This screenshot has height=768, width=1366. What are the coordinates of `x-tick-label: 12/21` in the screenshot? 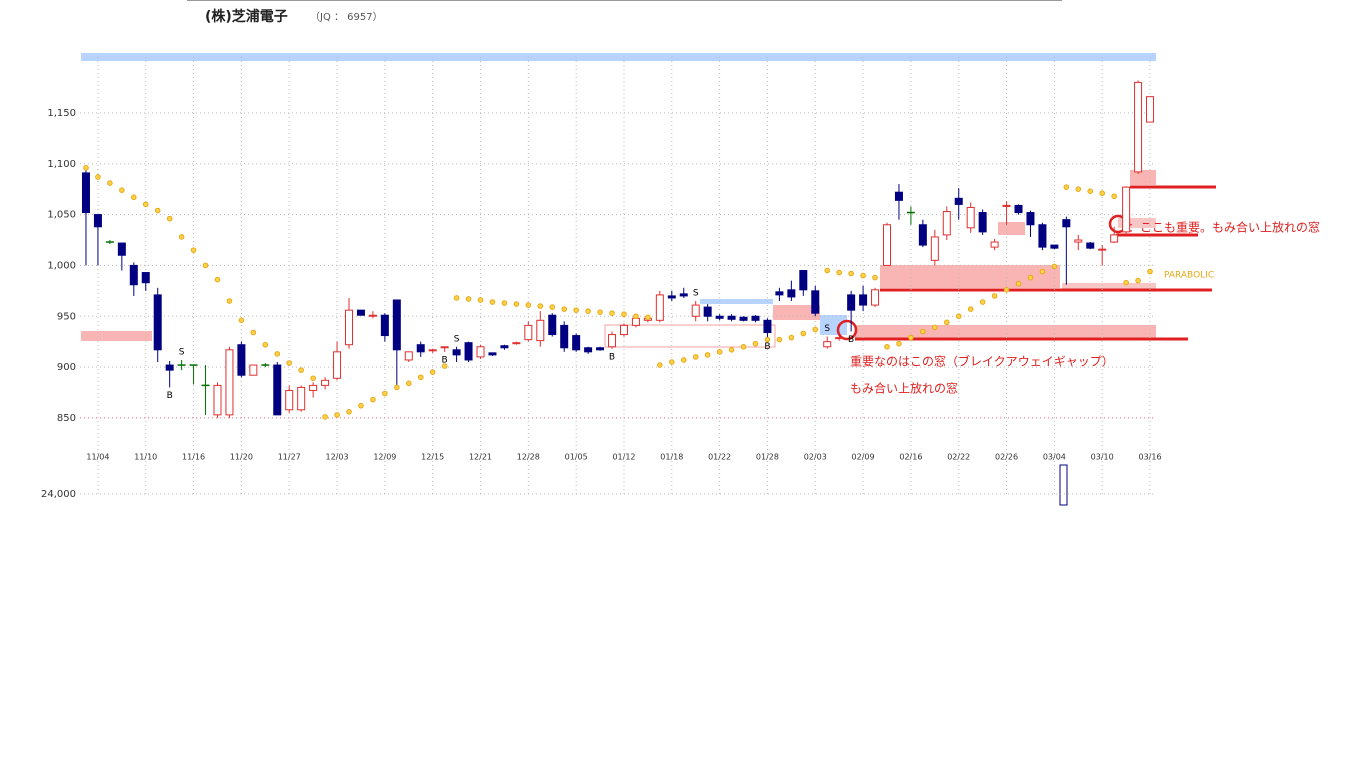 It's located at (480, 457).